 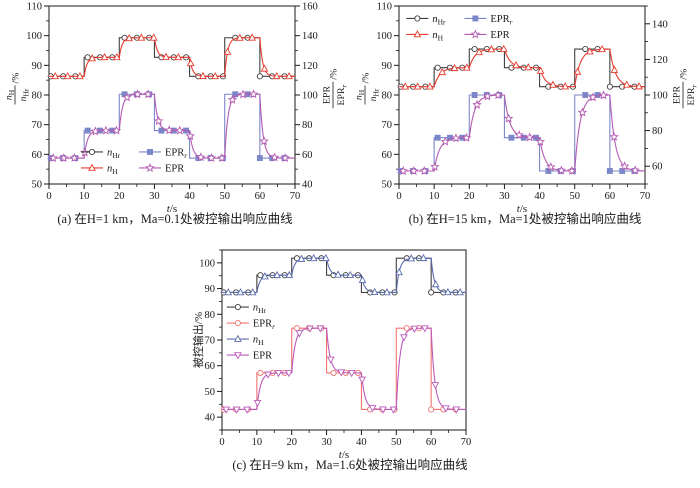 I want to click on series-label: nH, so click(x=258, y=341).